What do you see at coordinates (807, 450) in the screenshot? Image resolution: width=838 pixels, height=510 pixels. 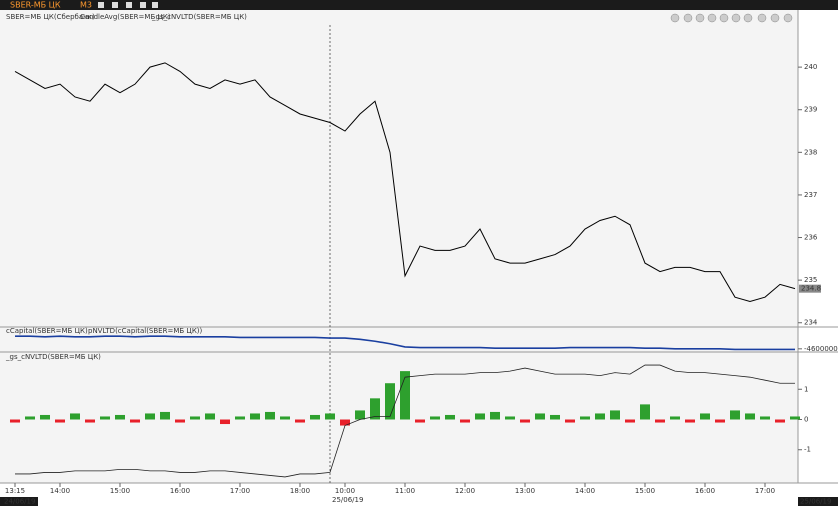 I see `y-tick-label: -1` at bounding box center [807, 450].